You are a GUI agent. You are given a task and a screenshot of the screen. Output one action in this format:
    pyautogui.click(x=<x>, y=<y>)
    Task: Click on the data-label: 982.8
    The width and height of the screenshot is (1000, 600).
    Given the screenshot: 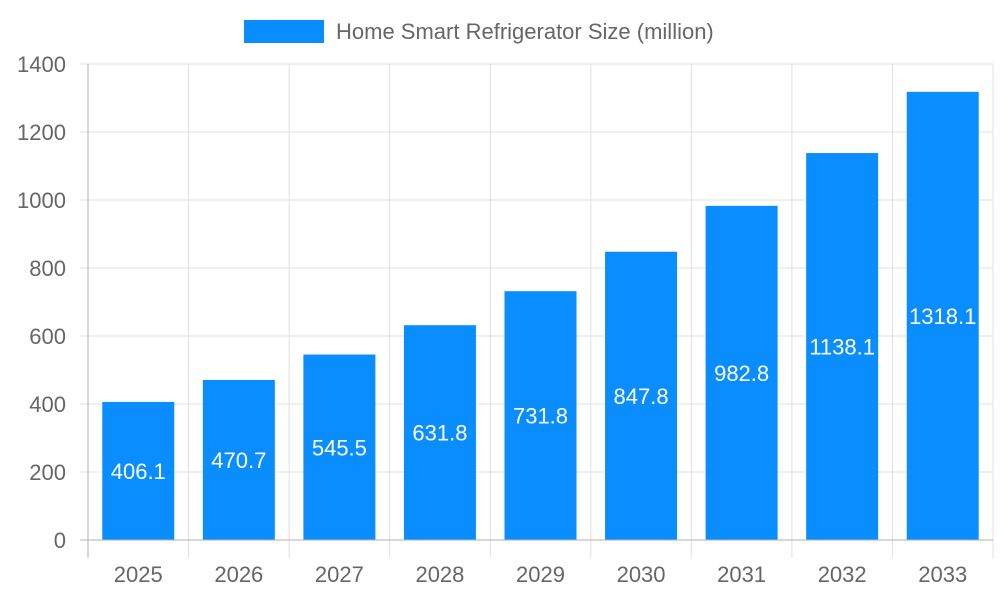 What is the action you would take?
    pyautogui.click(x=741, y=373)
    